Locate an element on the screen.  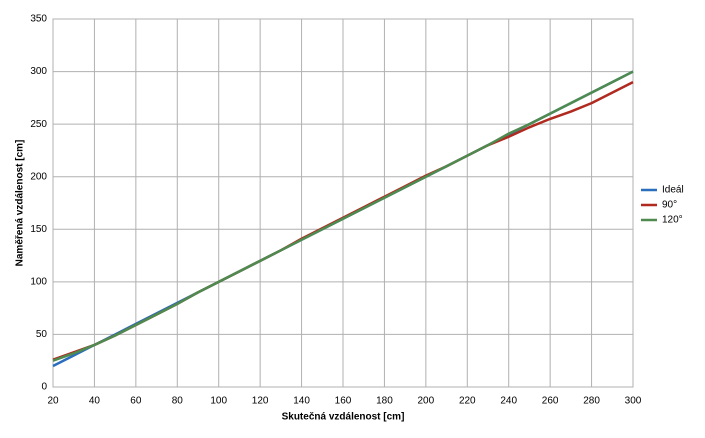
y-tick-label: 0 is located at coordinates (44, 387).